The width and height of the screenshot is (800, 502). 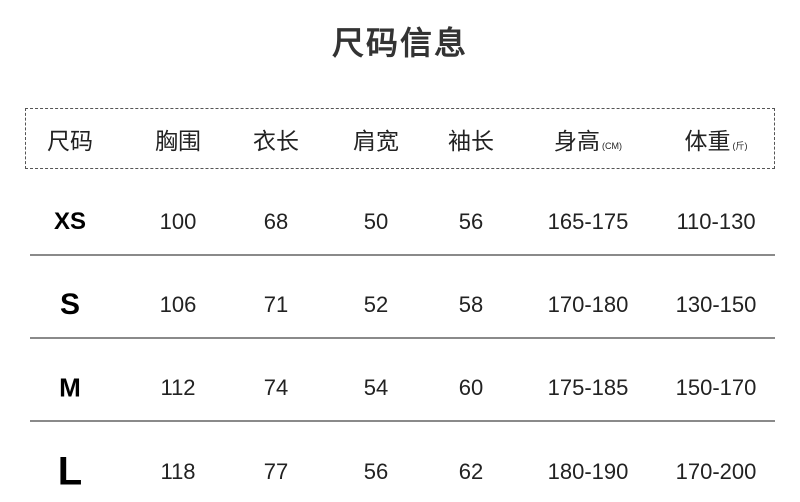 What do you see at coordinates (376, 304) in the screenshot?
I see `table-cell: 52` at bounding box center [376, 304].